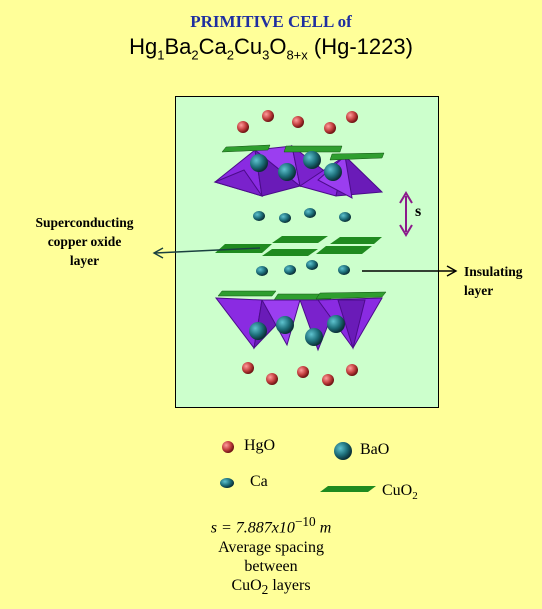 The height and width of the screenshot is (609, 542). I want to click on legend-ca-label: Ca, so click(259, 481).